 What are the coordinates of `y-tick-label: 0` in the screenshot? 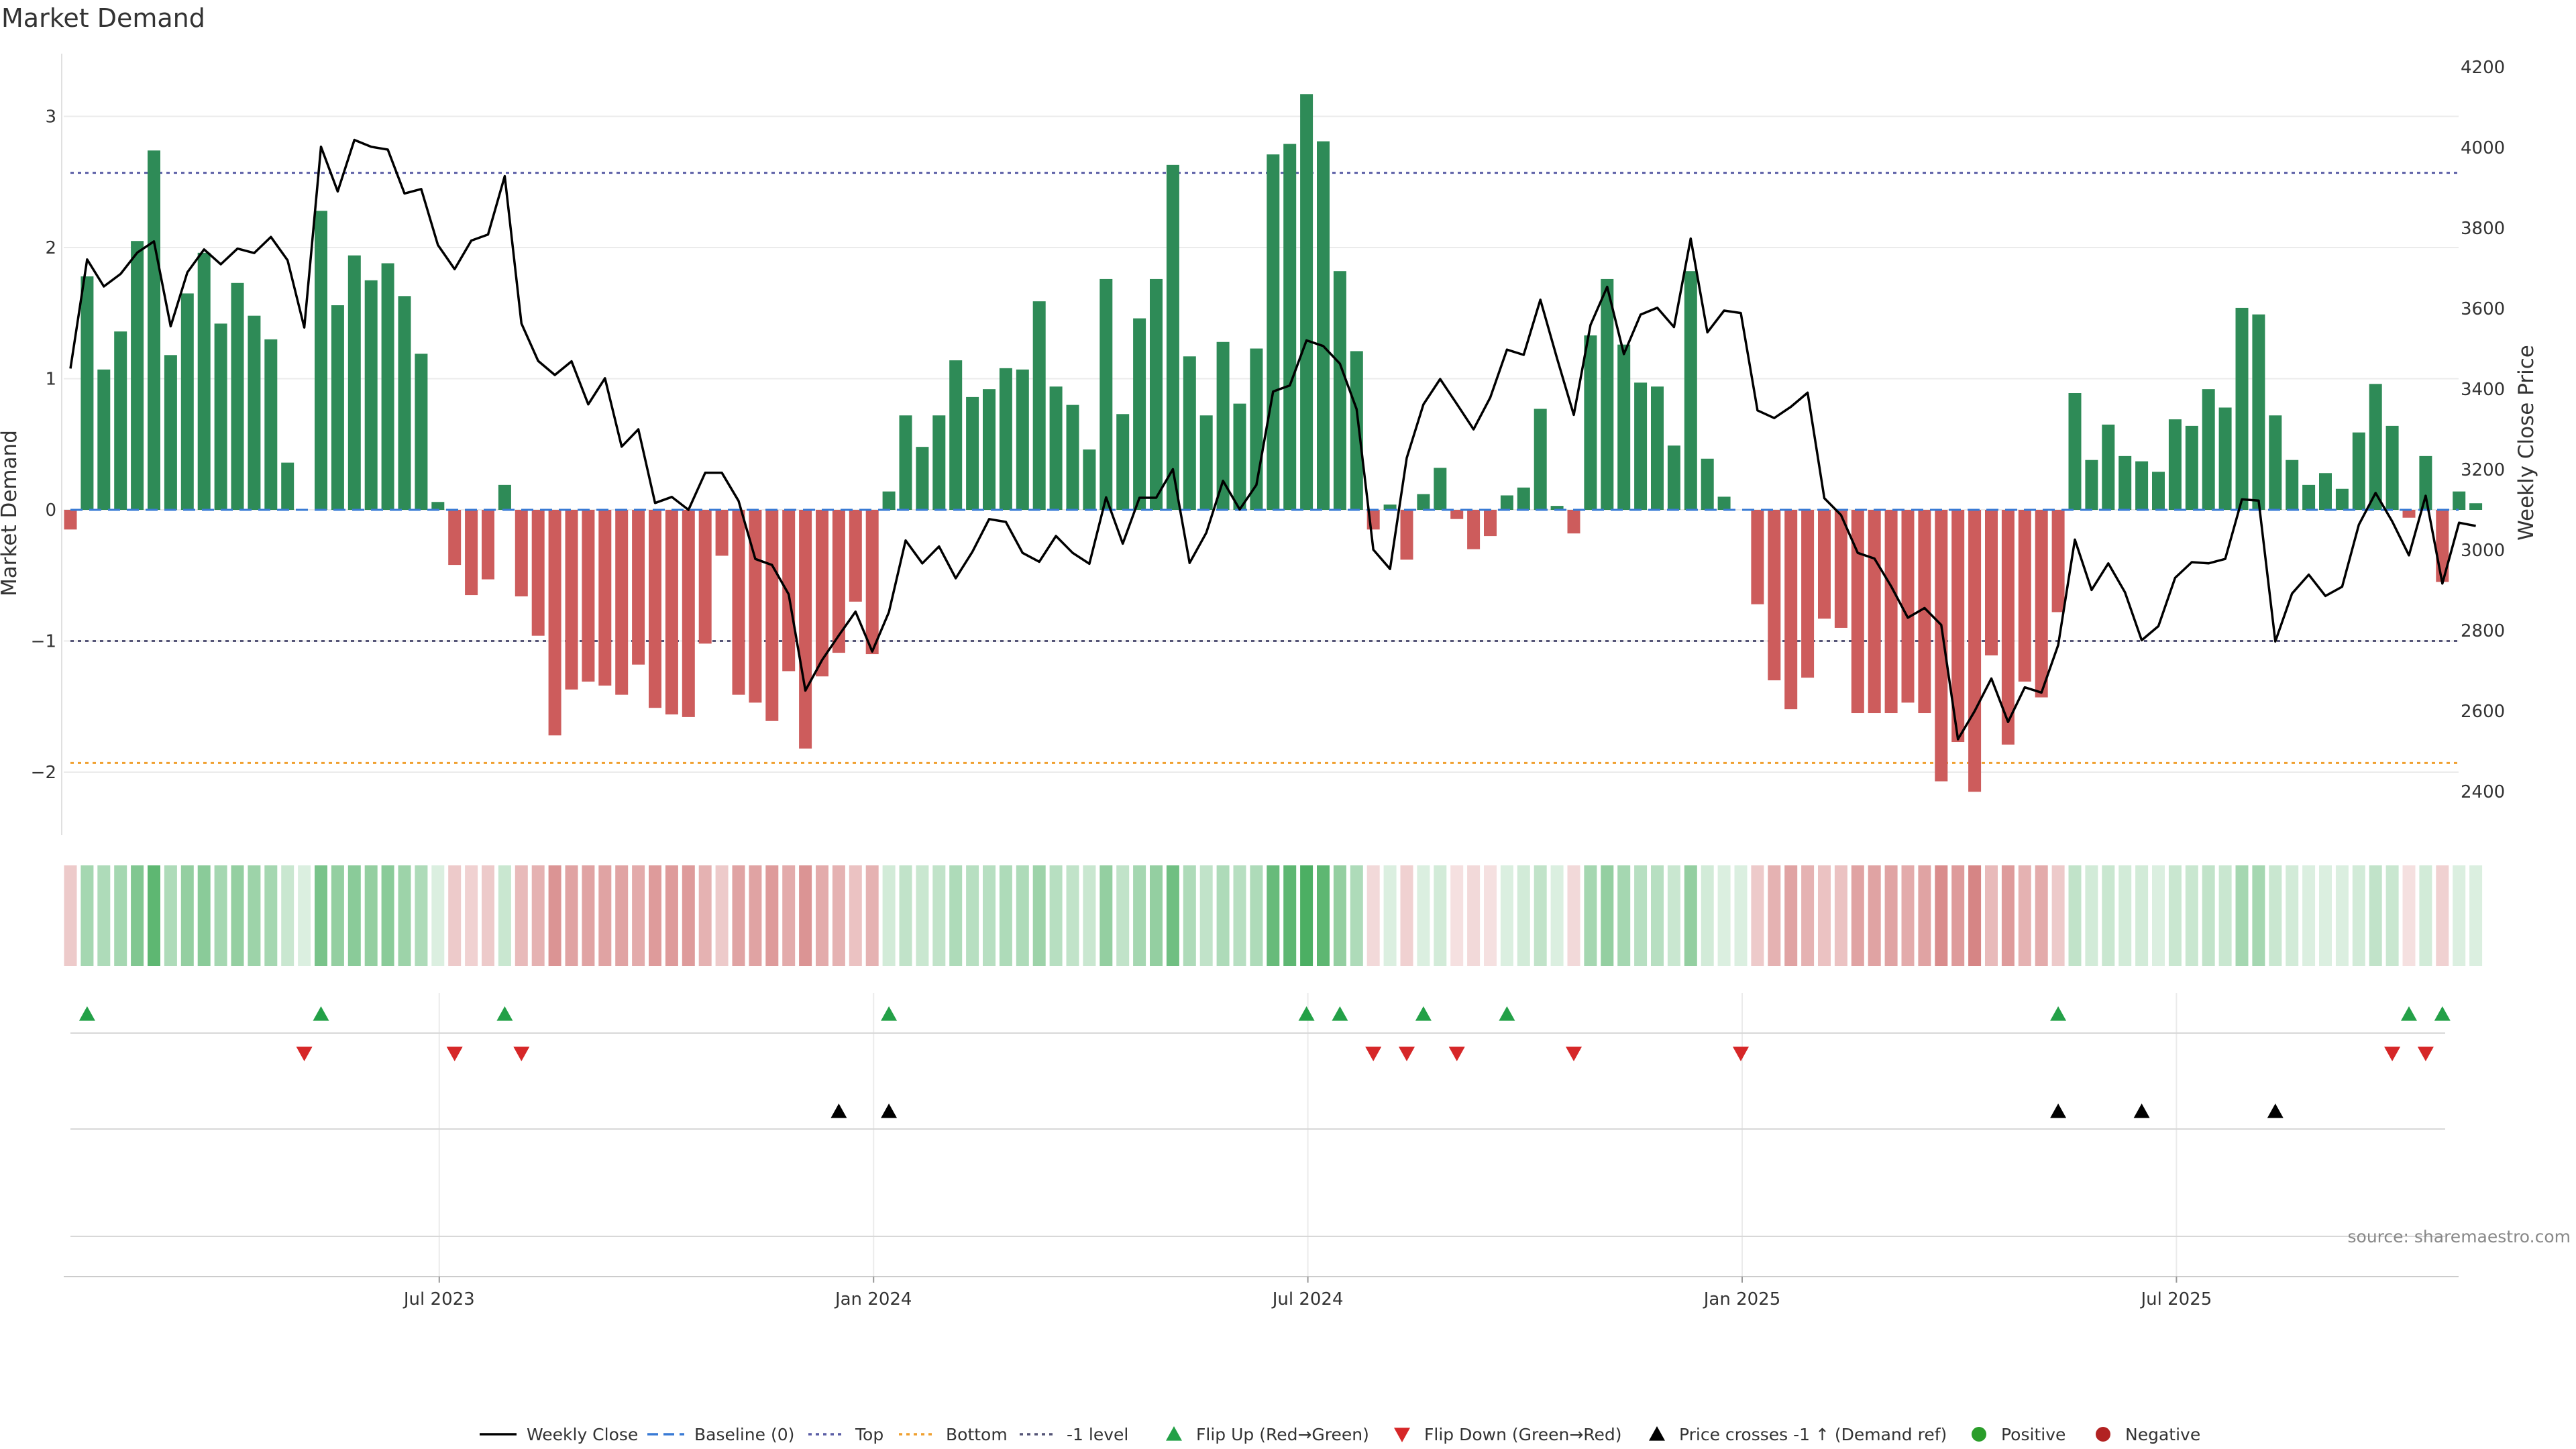 It's located at (50, 510).